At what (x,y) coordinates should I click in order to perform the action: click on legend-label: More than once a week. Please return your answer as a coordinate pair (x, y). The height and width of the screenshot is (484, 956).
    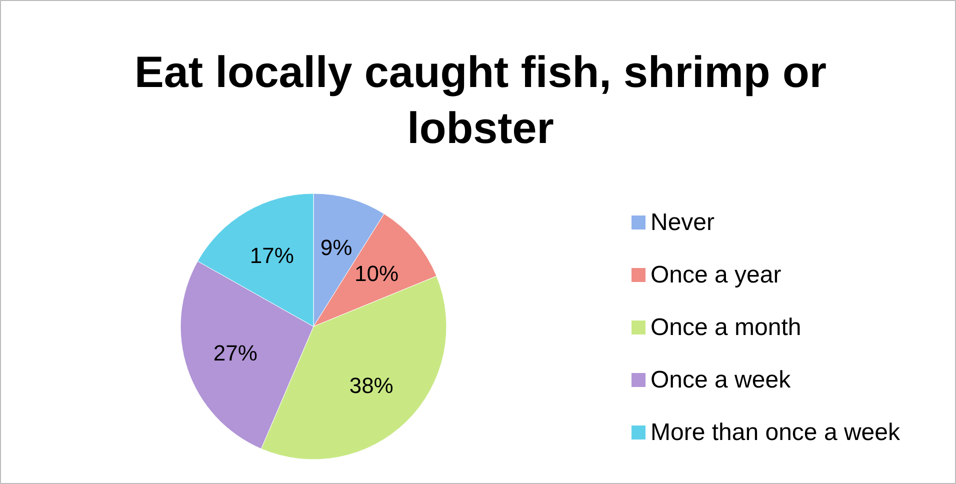
    Looking at the image, I should click on (775, 432).